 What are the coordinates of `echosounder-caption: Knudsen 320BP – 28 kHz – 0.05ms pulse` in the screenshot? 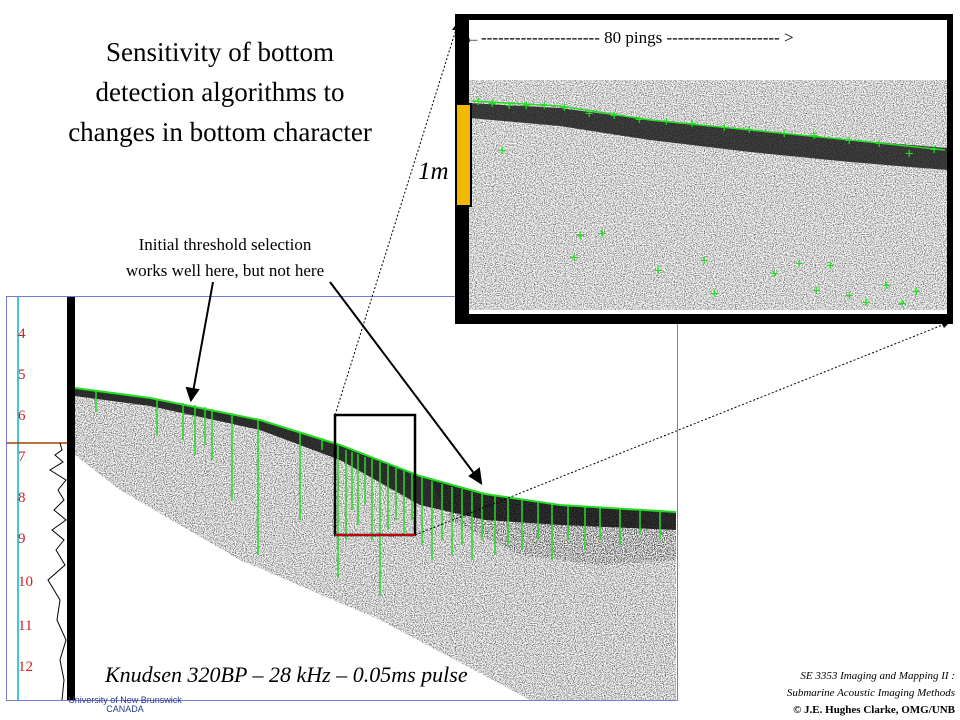 It's located at (286, 674).